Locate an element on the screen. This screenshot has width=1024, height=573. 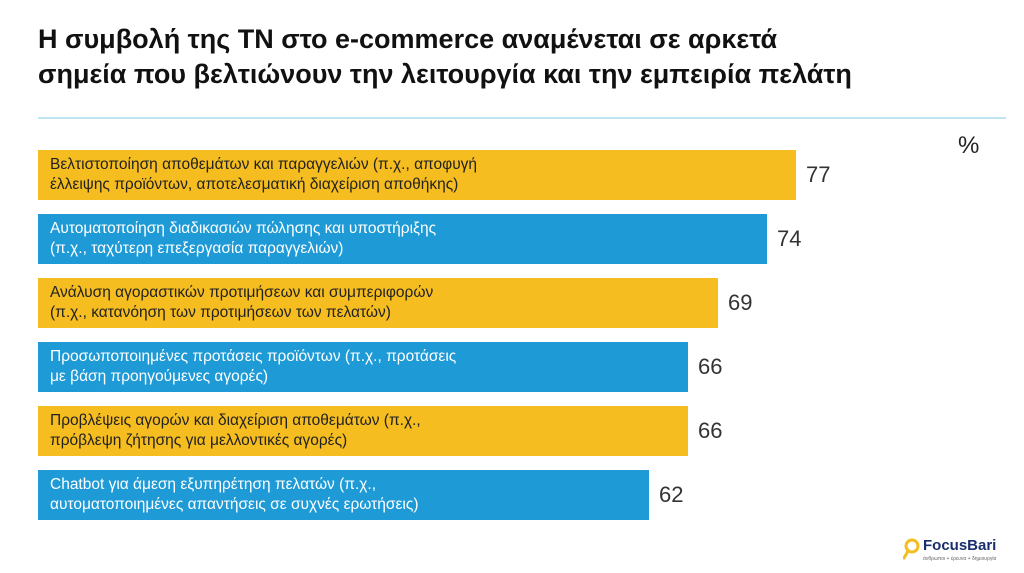
bar-label-line-2: (π.χ., ταχύτερη επεξεργασία παραγγελιών) is located at coordinates (197, 248).